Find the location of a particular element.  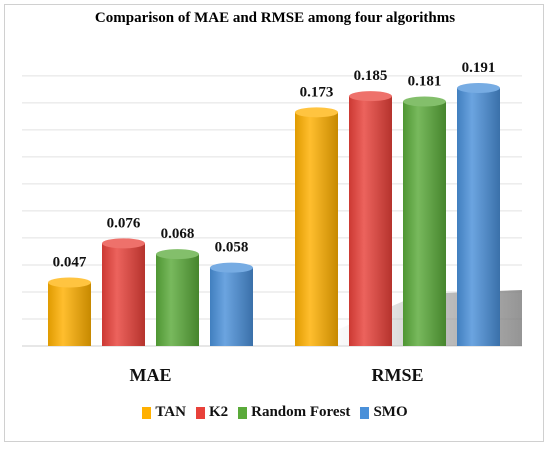

value-label: 0.173 is located at coordinates (317, 92).